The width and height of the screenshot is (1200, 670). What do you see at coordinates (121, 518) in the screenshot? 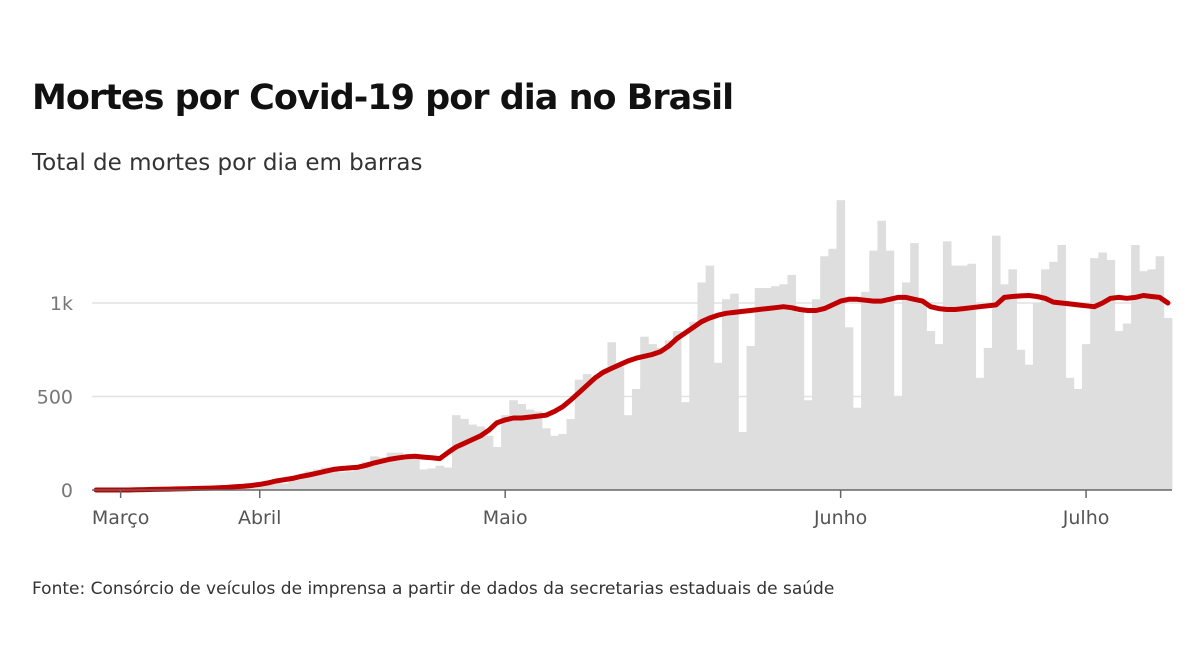
I see `x-tick-label: Março` at bounding box center [121, 518].